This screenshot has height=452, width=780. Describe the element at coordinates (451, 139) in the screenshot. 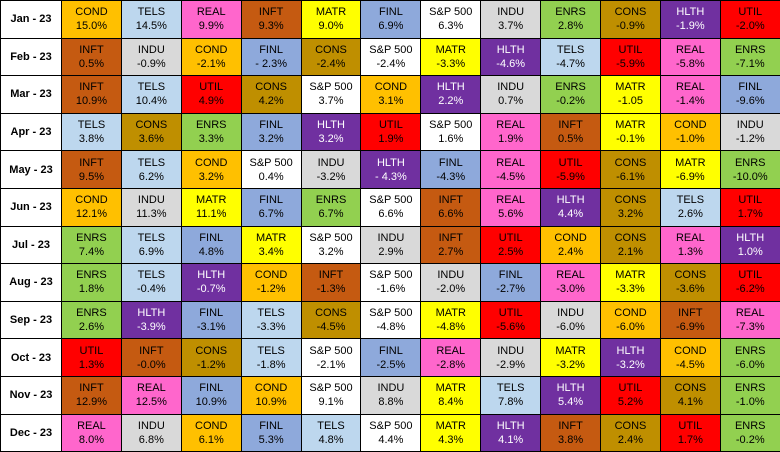

I see `sector-return: 1.6%` at that location.